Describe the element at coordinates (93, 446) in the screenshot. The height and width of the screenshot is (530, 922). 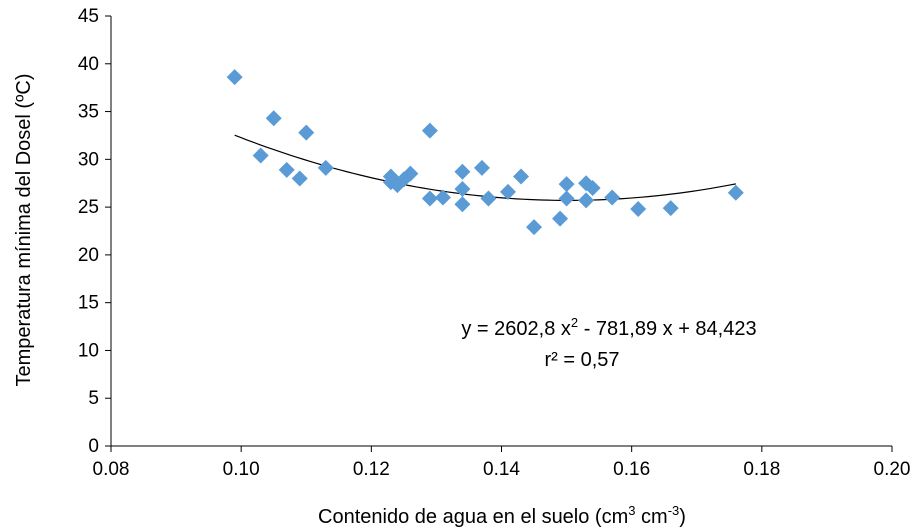
I see `y-tick-label: 0` at that location.